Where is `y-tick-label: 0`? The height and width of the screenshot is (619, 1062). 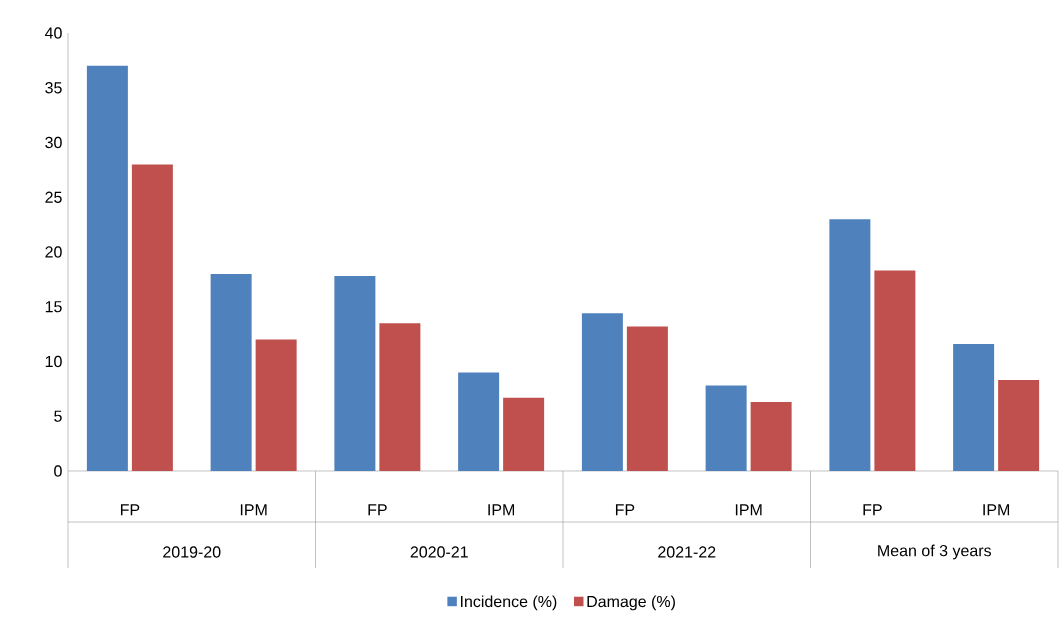 y-tick-label: 0 is located at coordinates (58, 471).